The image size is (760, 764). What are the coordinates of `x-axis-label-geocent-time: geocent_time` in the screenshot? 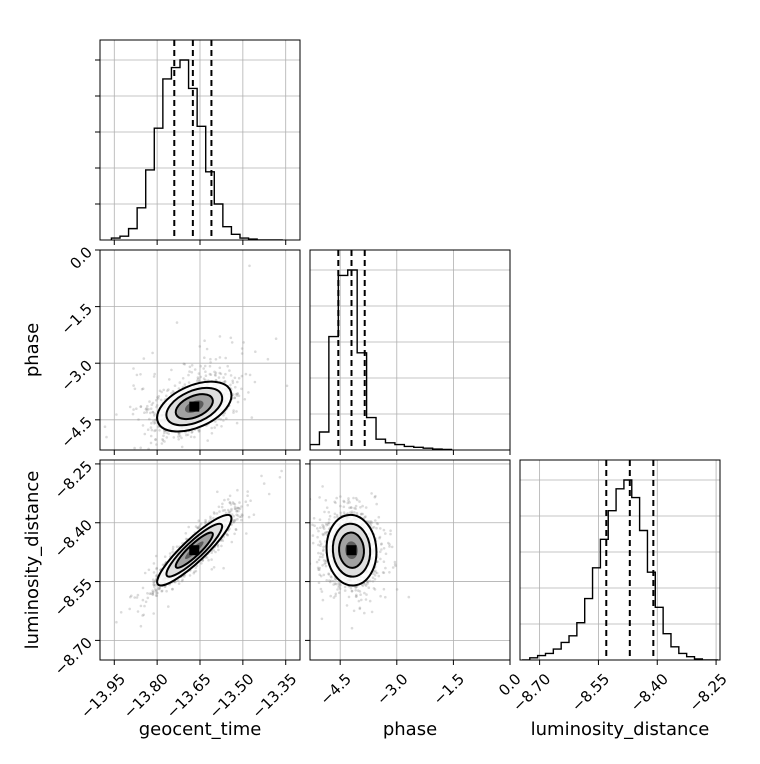 It's located at (200, 729).